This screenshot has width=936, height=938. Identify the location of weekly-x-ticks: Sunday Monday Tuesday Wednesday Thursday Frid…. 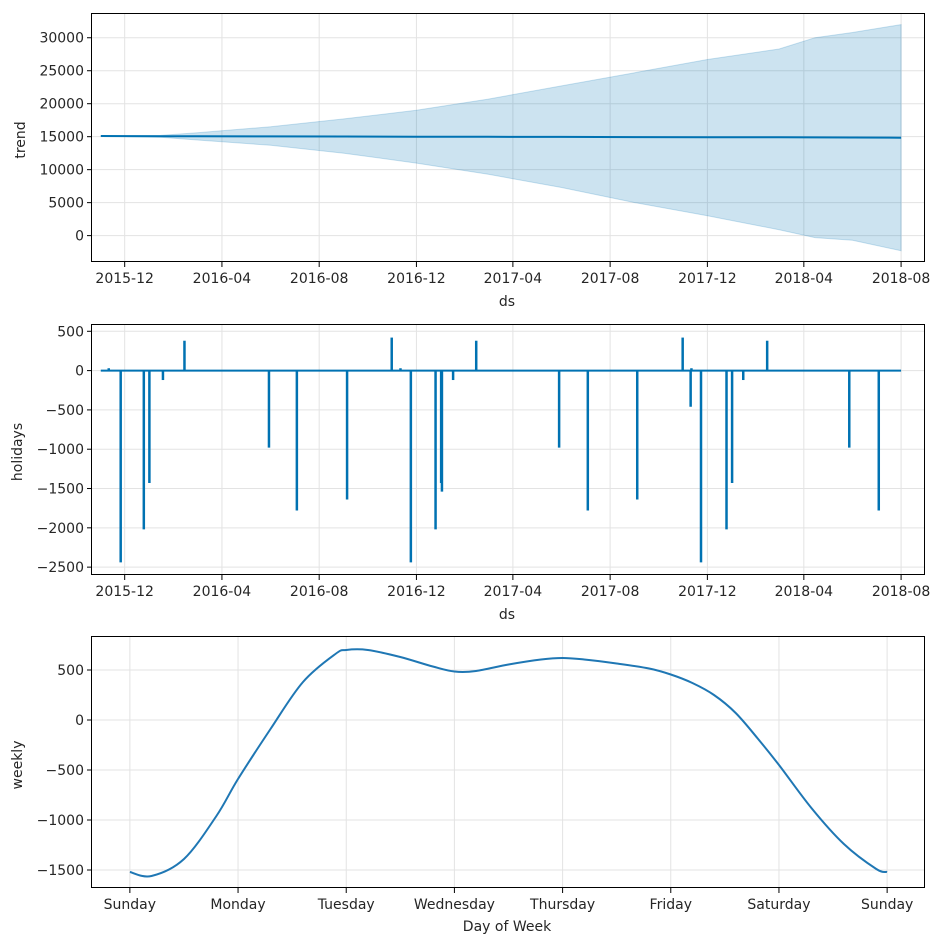
(508, 900).